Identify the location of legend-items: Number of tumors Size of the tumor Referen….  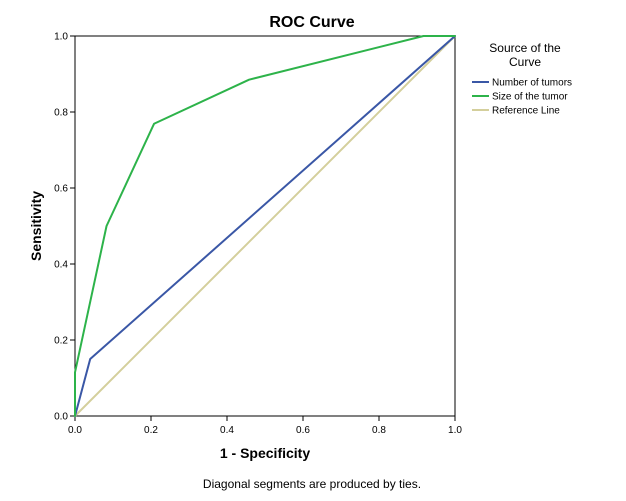
(522, 97).